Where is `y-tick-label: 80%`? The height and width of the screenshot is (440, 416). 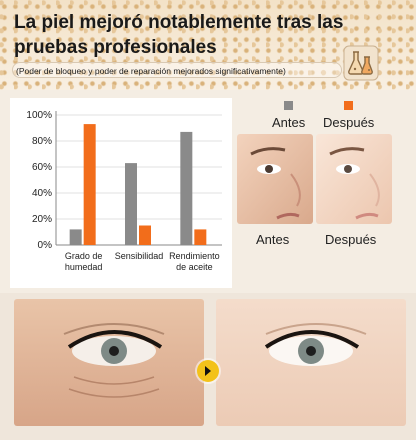 y-tick-label: 80% is located at coordinates (42, 141).